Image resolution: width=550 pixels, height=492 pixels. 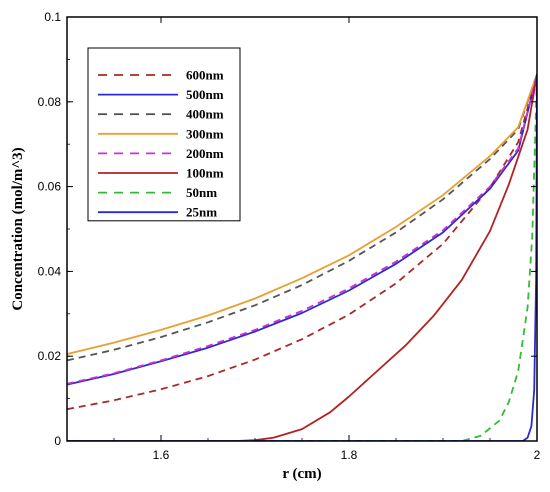 What do you see at coordinates (201, 192) in the screenshot?
I see `legend-label-50nm: 50nm` at bounding box center [201, 192].